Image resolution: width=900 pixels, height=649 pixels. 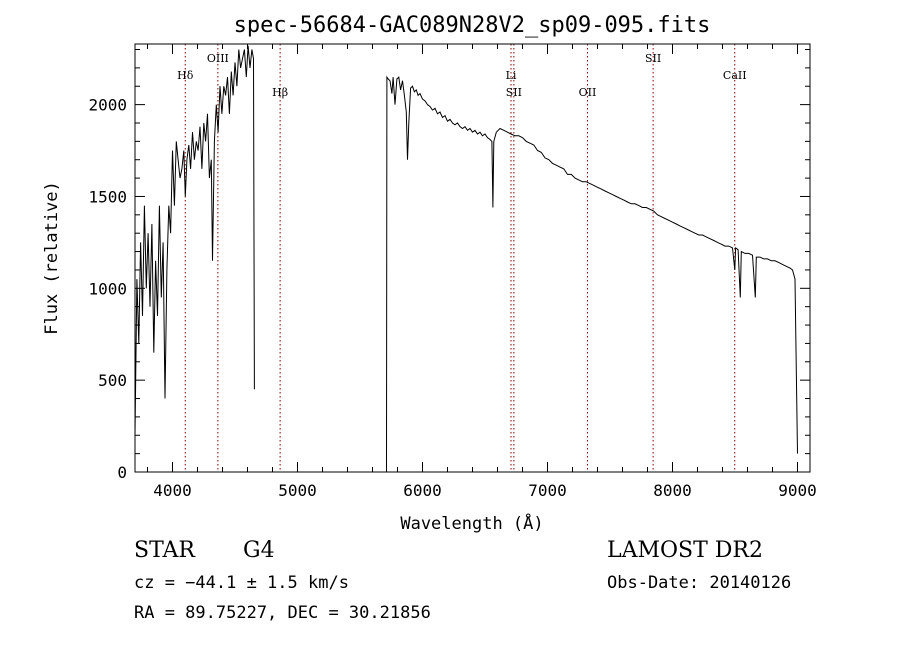 What do you see at coordinates (735, 75) in the screenshot?
I see `line-label-7: CaII` at bounding box center [735, 75].